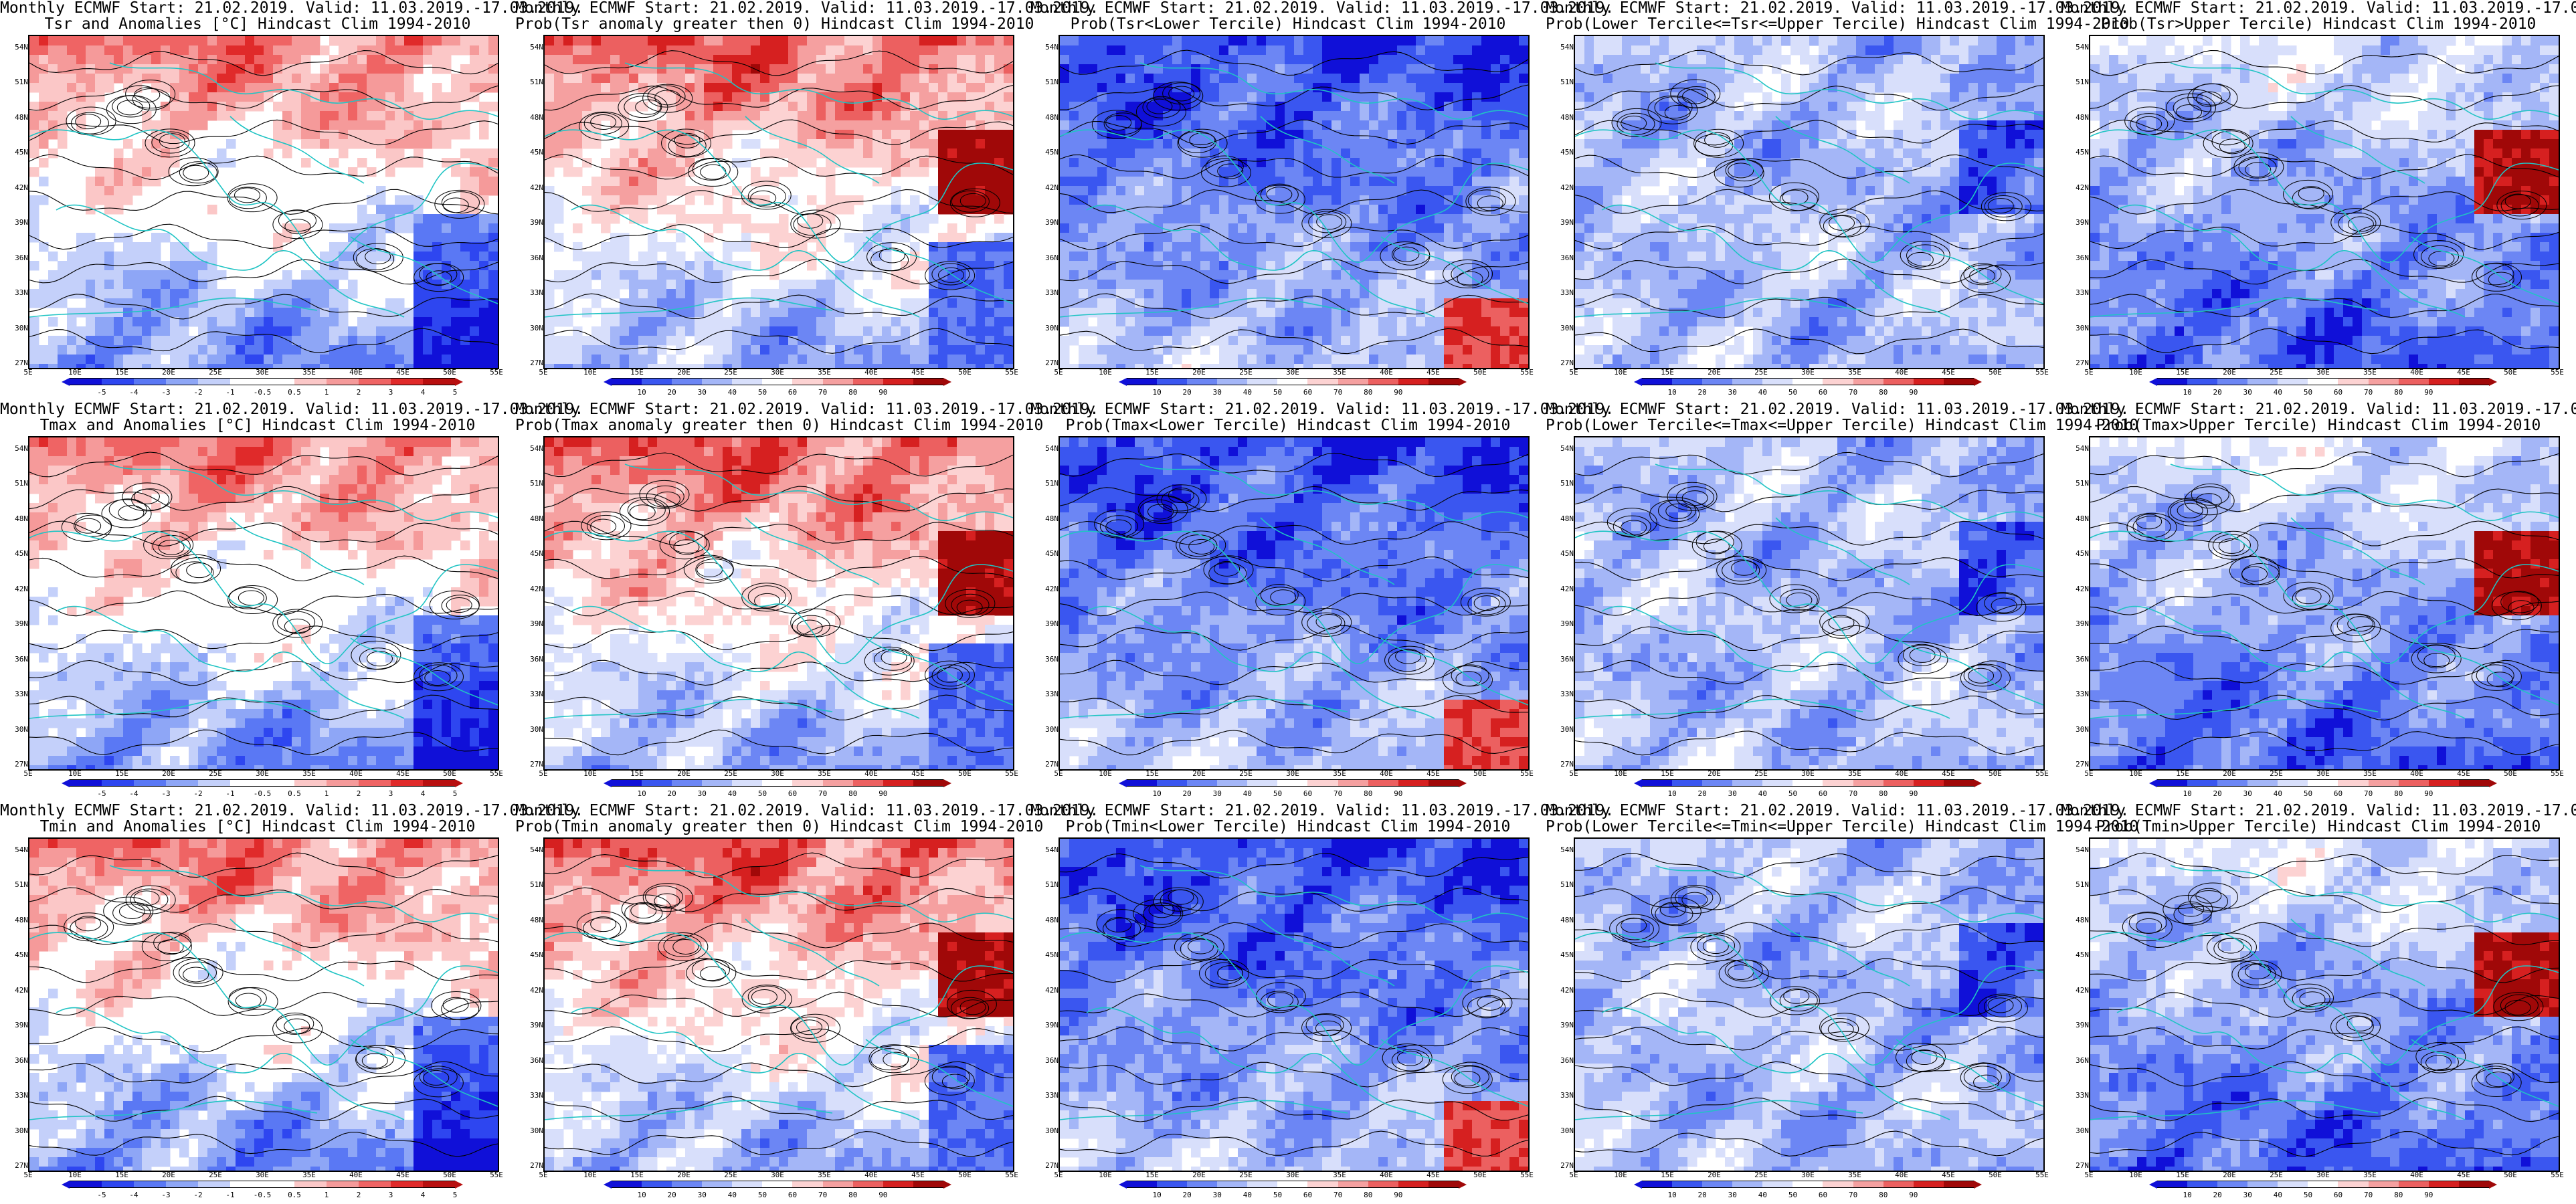 The height and width of the screenshot is (1204, 2576). I want to click on longitude-label: 30E, so click(1292, 773).